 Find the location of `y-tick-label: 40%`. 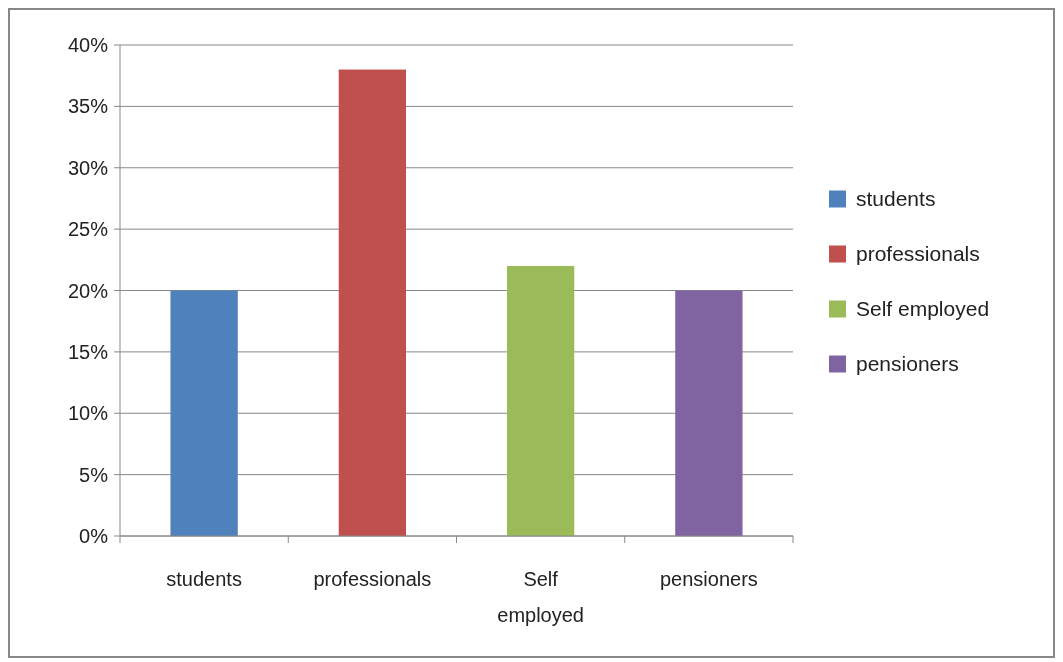

y-tick-label: 40% is located at coordinates (88, 45).